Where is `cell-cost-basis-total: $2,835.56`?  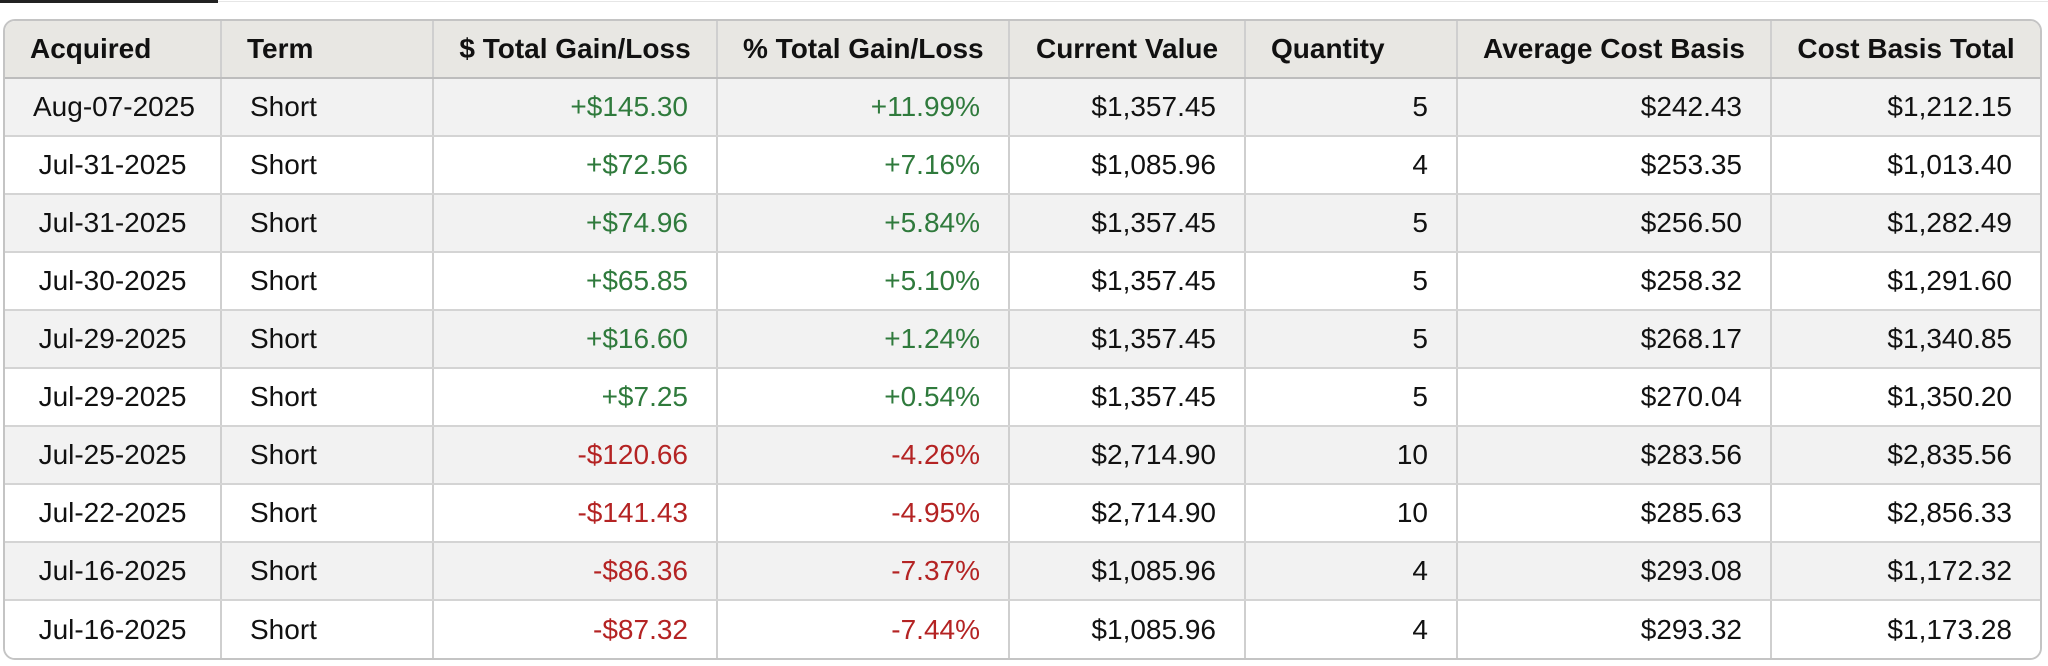
cell-cost-basis-total: $2,835.56 is located at coordinates (1905, 455).